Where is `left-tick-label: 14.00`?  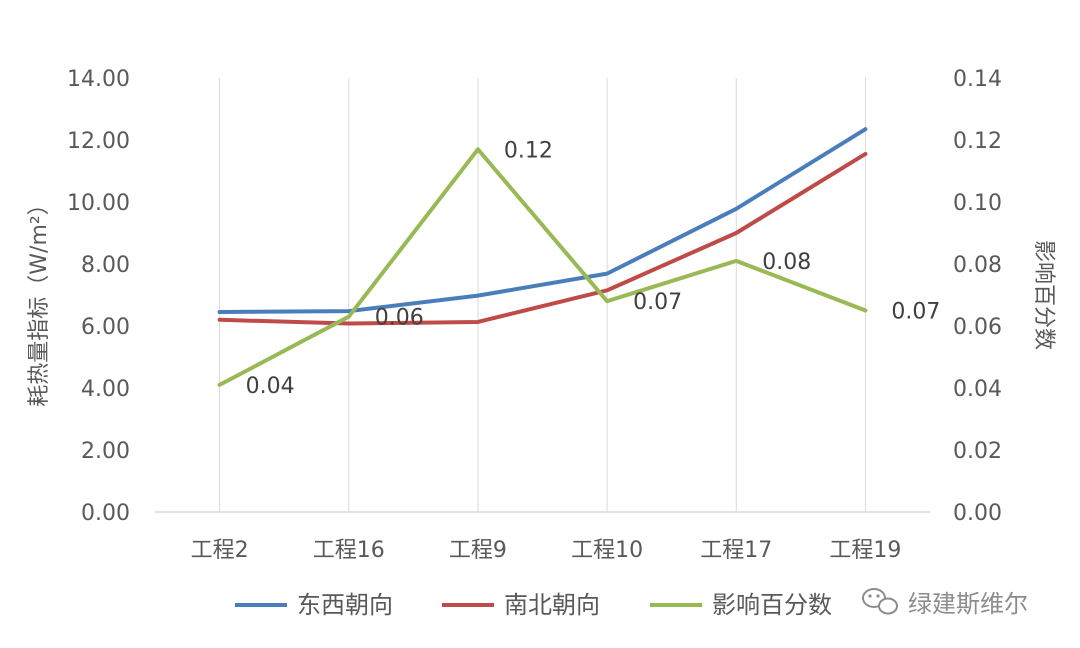 left-tick-label: 14.00 is located at coordinates (98, 79).